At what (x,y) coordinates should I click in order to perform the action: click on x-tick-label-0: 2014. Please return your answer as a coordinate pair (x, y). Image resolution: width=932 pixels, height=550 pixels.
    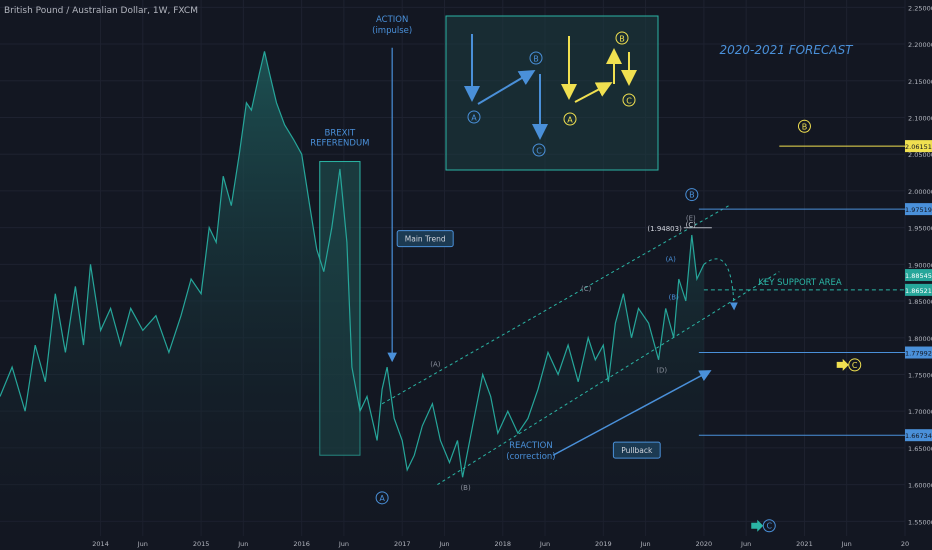
    Looking at the image, I should click on (100, 544).